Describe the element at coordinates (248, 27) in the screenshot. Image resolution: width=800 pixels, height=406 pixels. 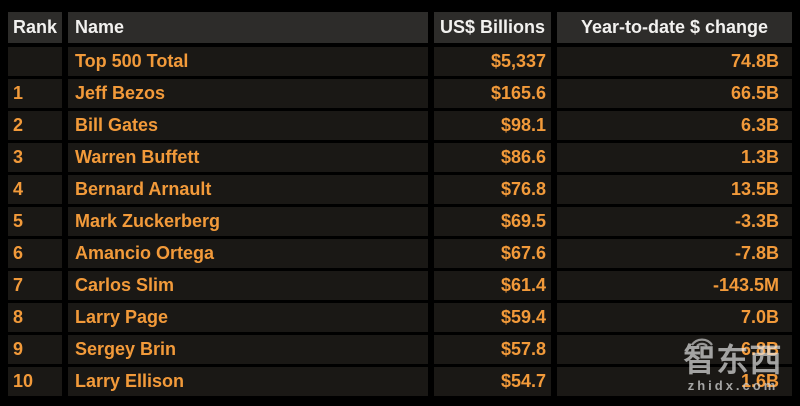
I see `column-header-name: Name` at that location.